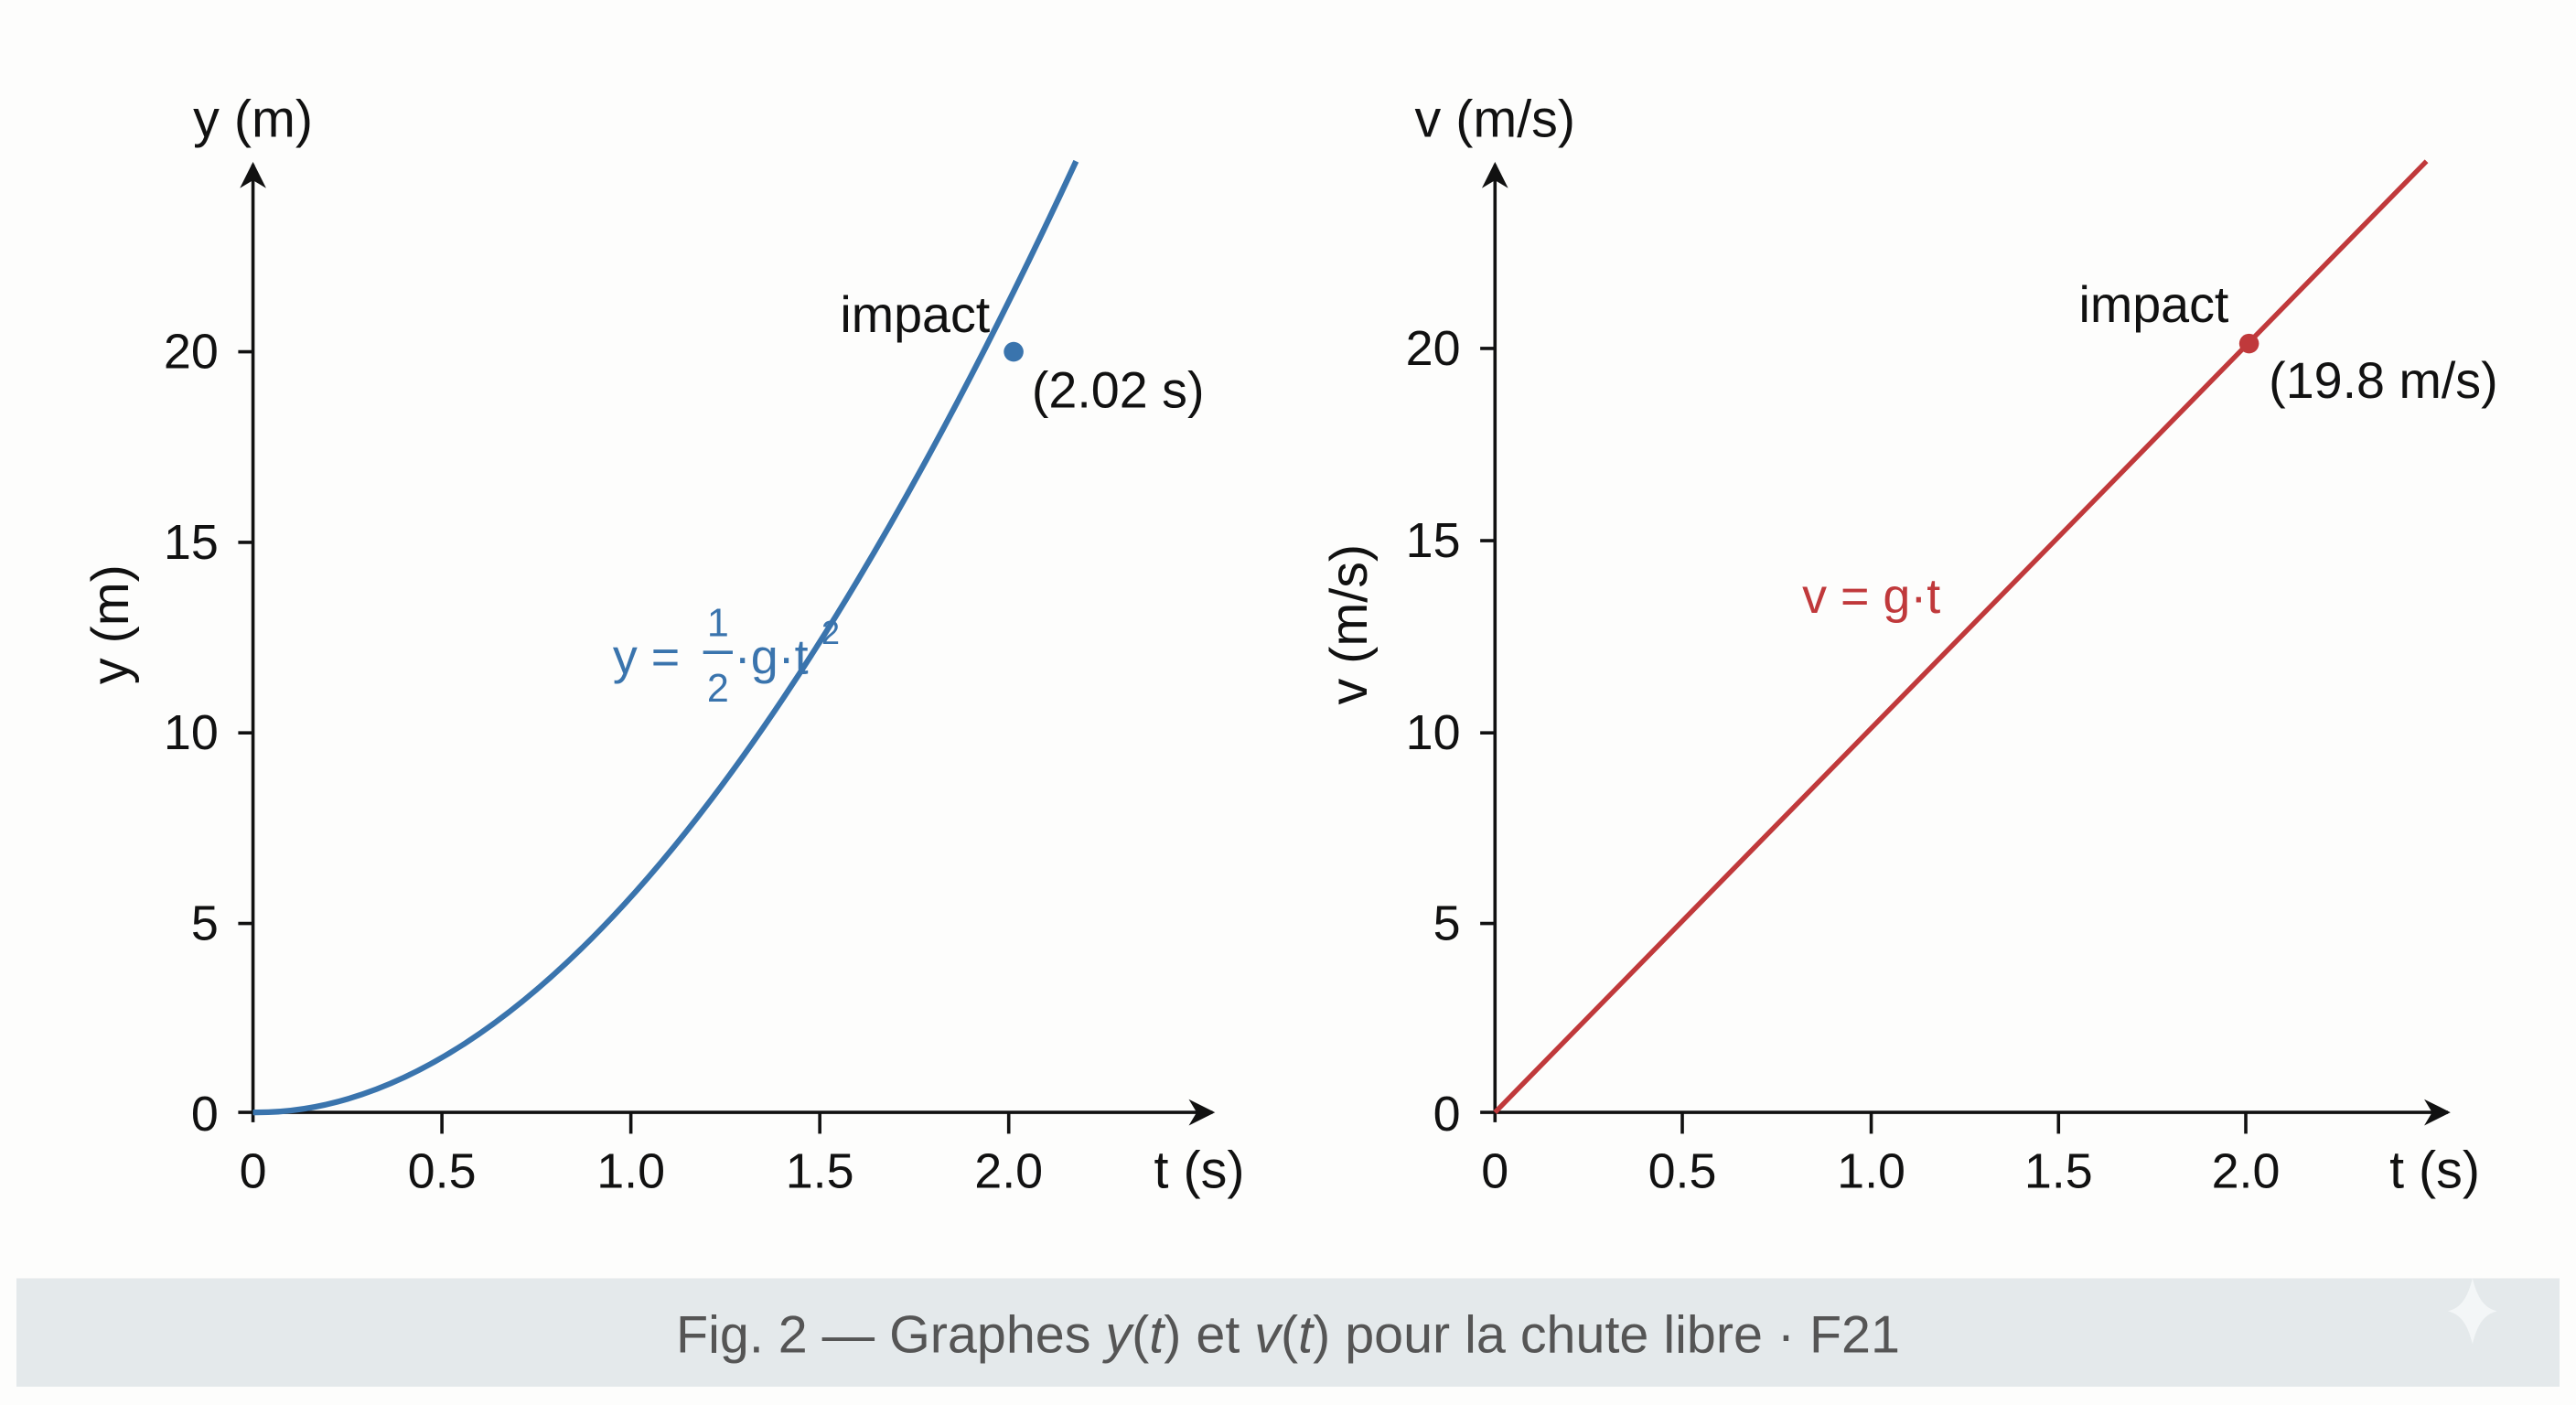  What do you see at coordinates (718, 623) in the screenshot?
I see `svg-text: 1` at bounding box center [718, 623].